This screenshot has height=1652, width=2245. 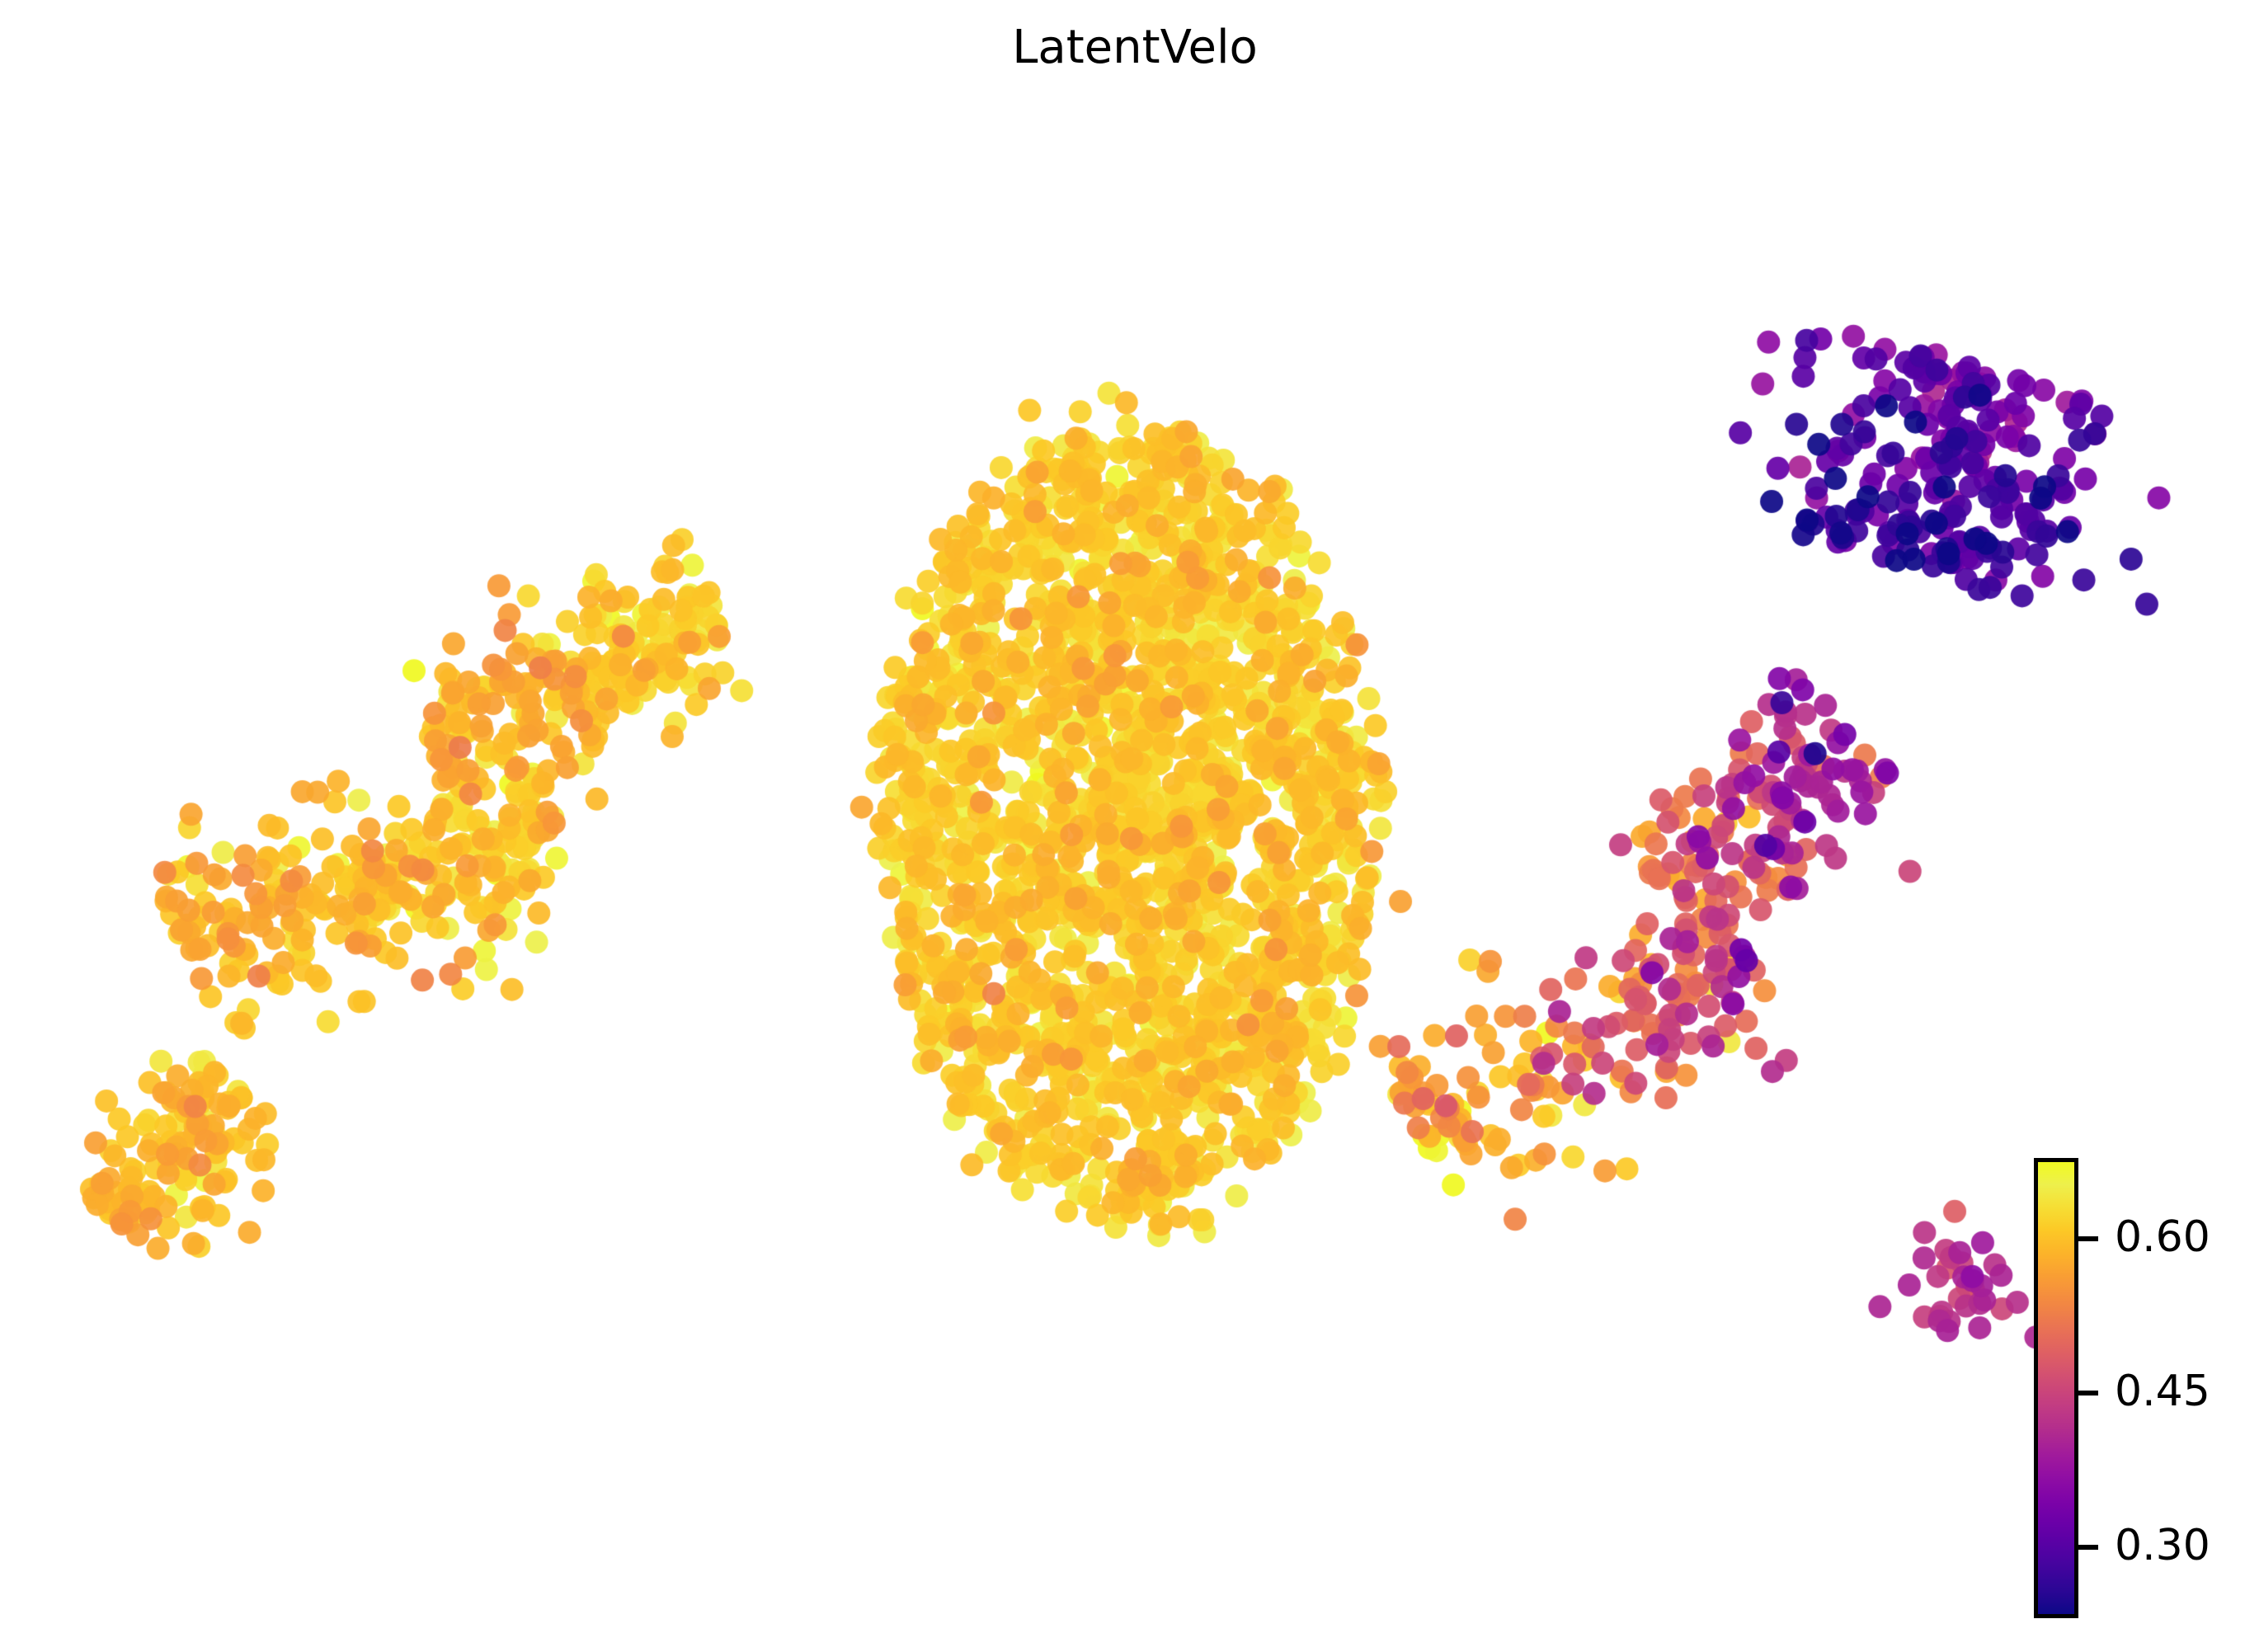 I want to click on colorbar-gradient-bar, so click(x=2056, y=1388).